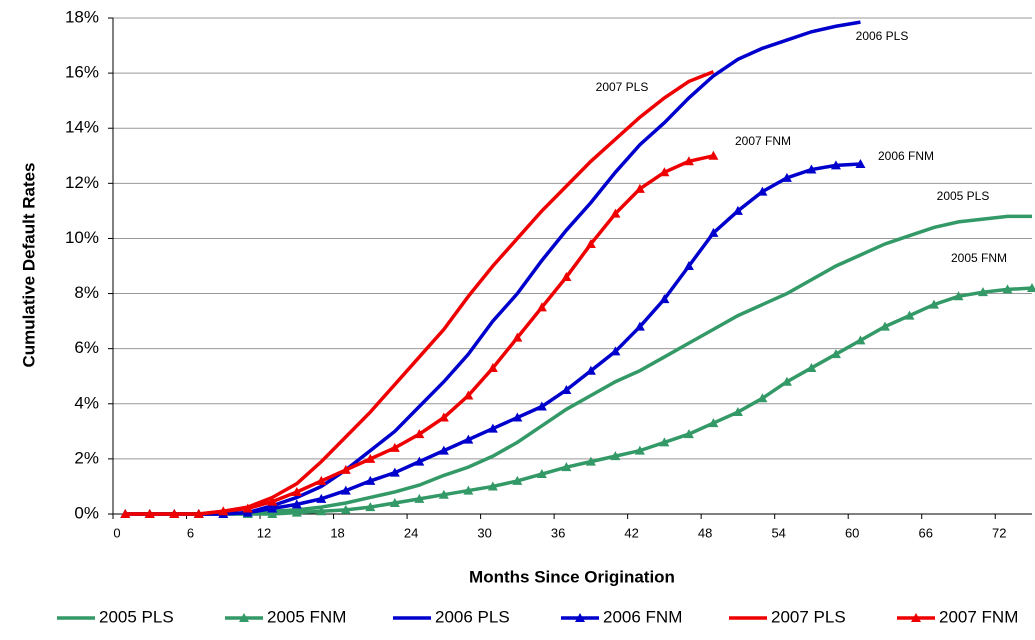 The width and height of the screenshot is (1035, 640). Describe the element at coordinates (82, 72) in the screenshot. I see `y-tick-label: 16%` at that location.